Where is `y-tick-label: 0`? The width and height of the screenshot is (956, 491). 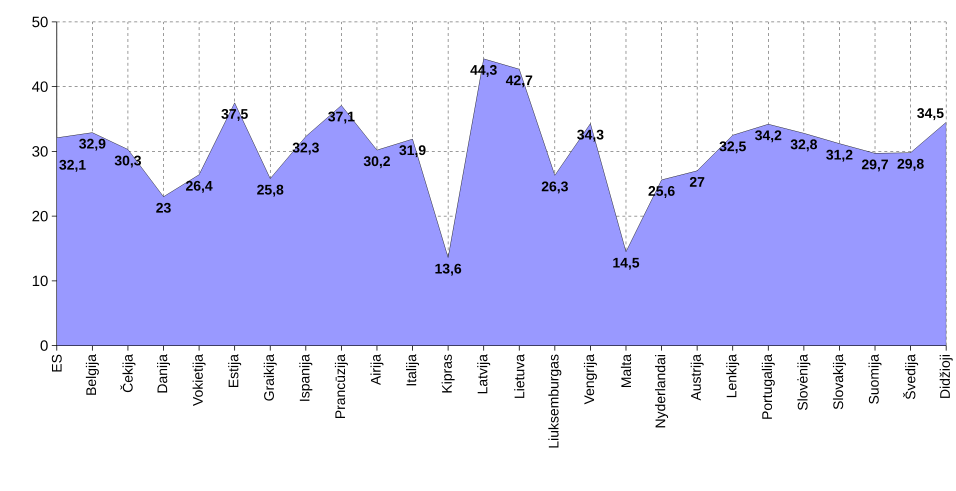
y-tick-label: 0 is located at coordinates (44, 345).